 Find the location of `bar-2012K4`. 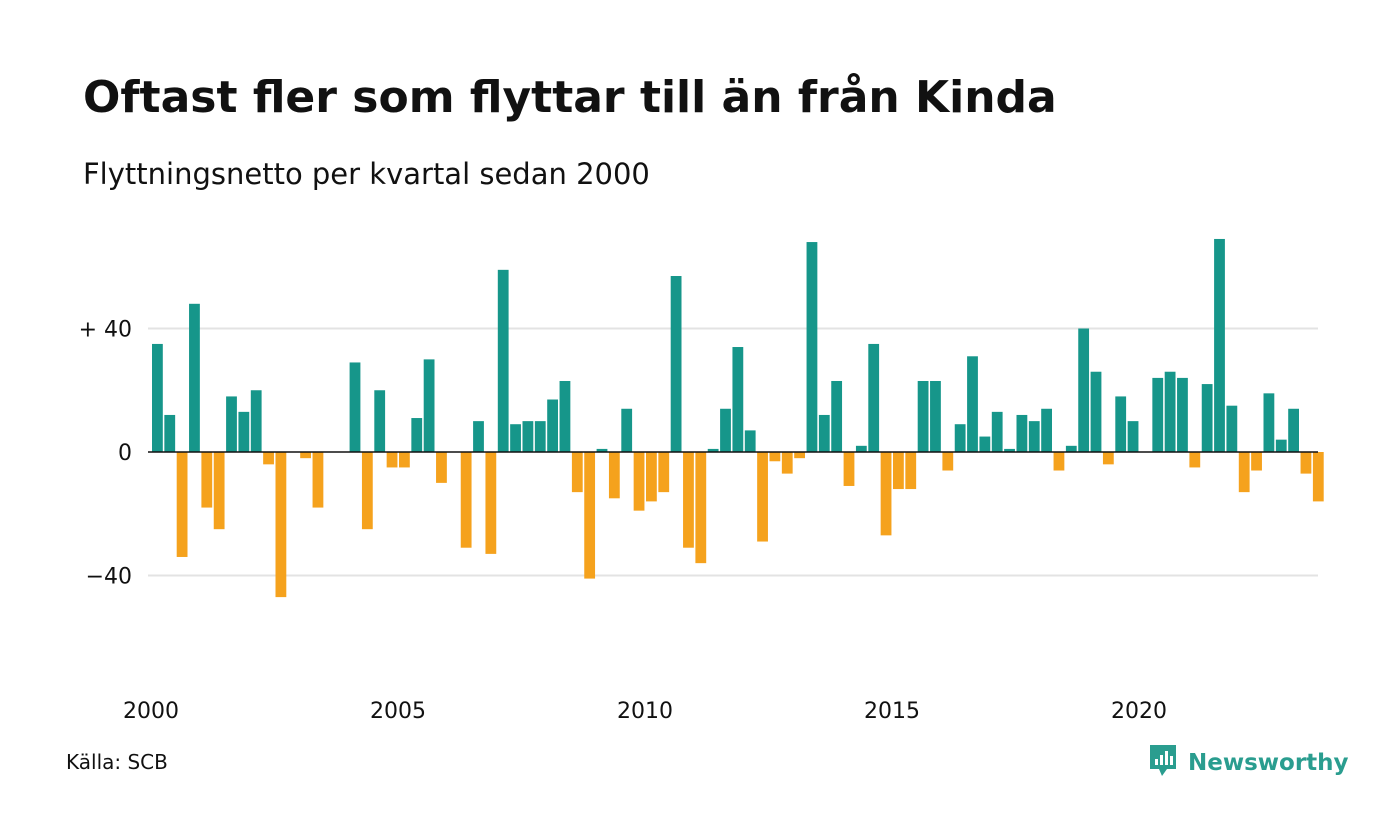

bar-2012K4 is located at coordinates (787, 463).